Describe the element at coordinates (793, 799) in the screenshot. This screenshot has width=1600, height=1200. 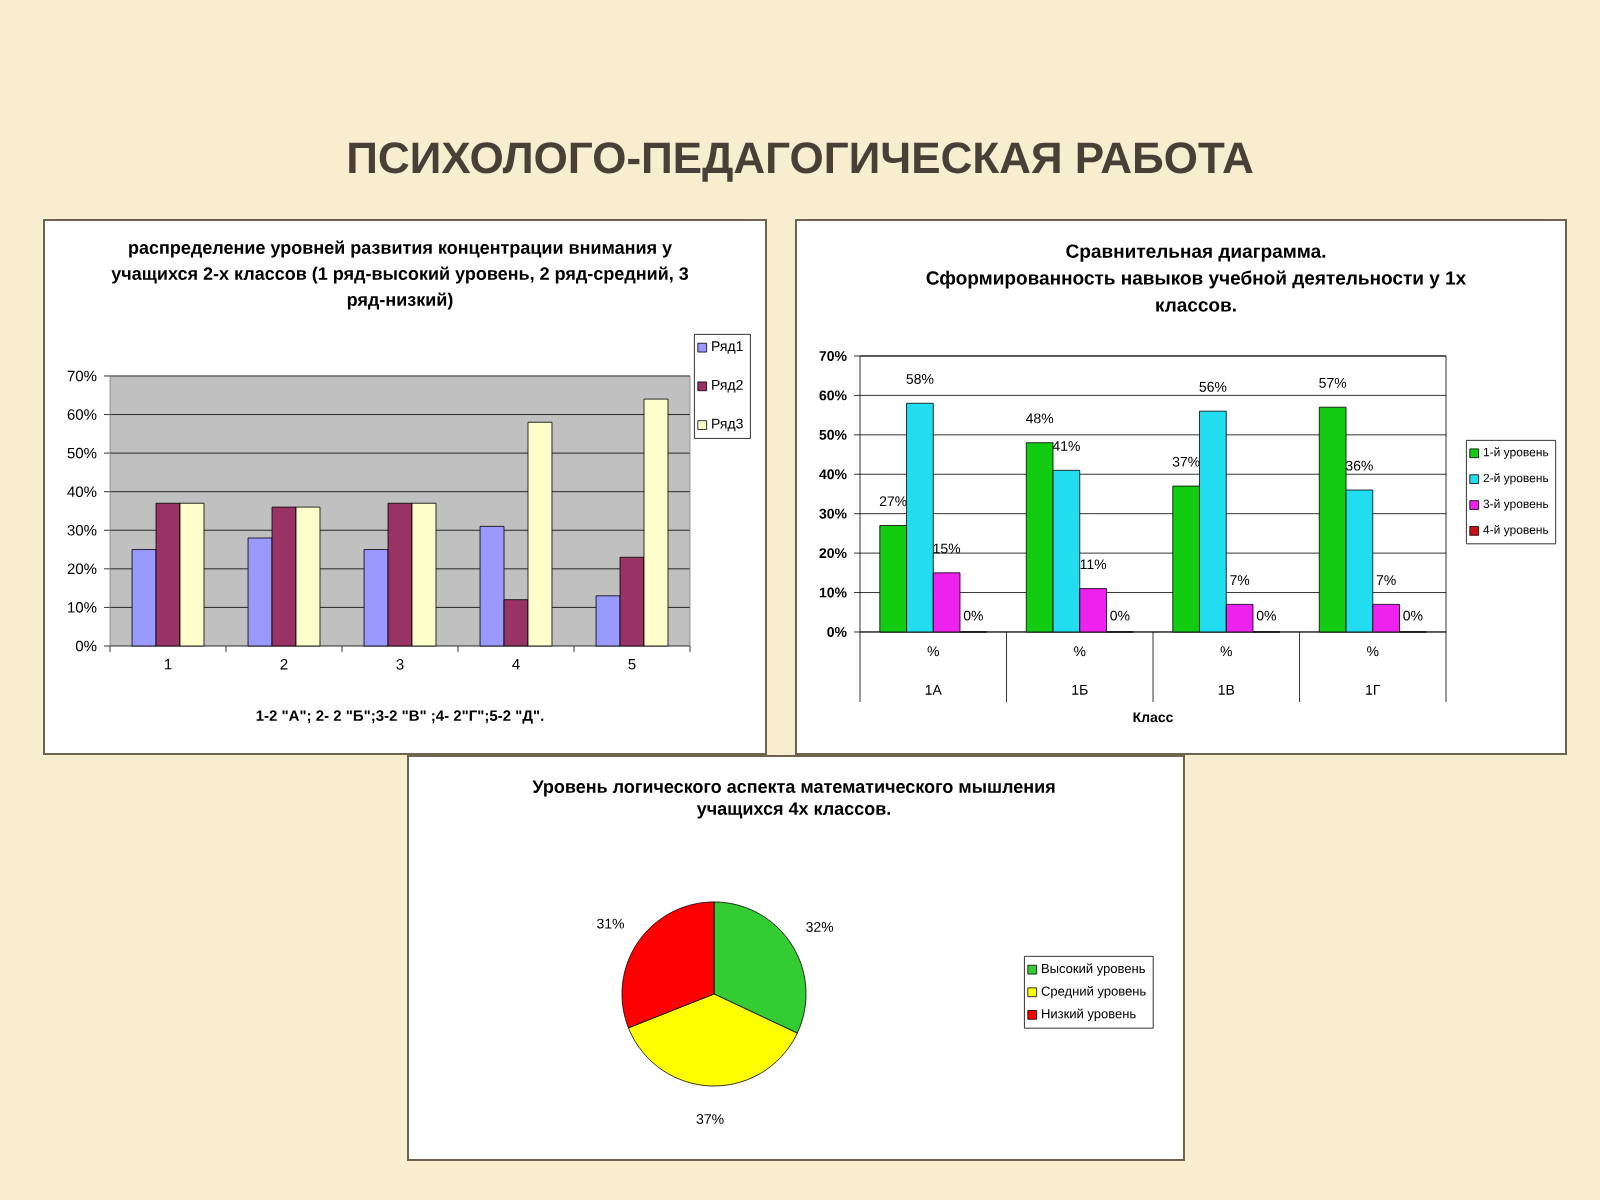
I see `chart-title: Уровень логического аспекта математического мышления учащихся 4х классов.` at that location.